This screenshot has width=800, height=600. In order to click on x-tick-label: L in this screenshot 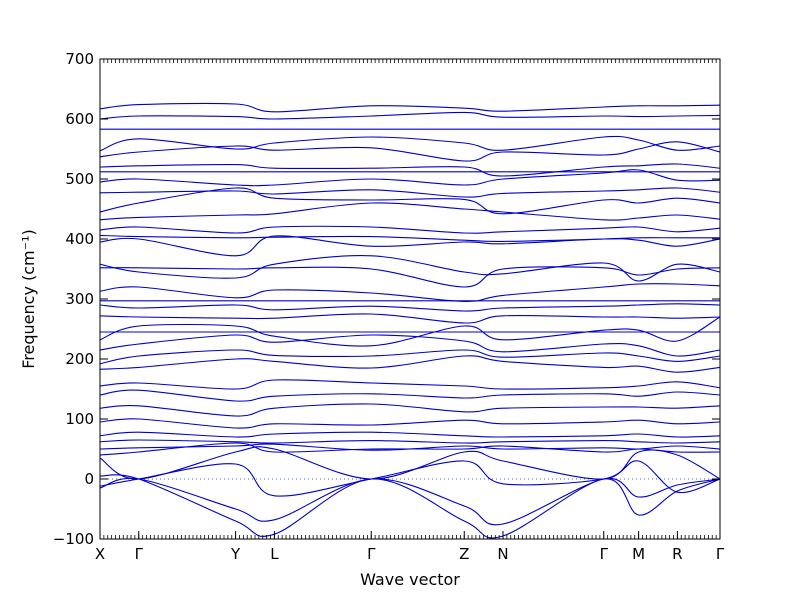, I will do `click(274, 554)`.